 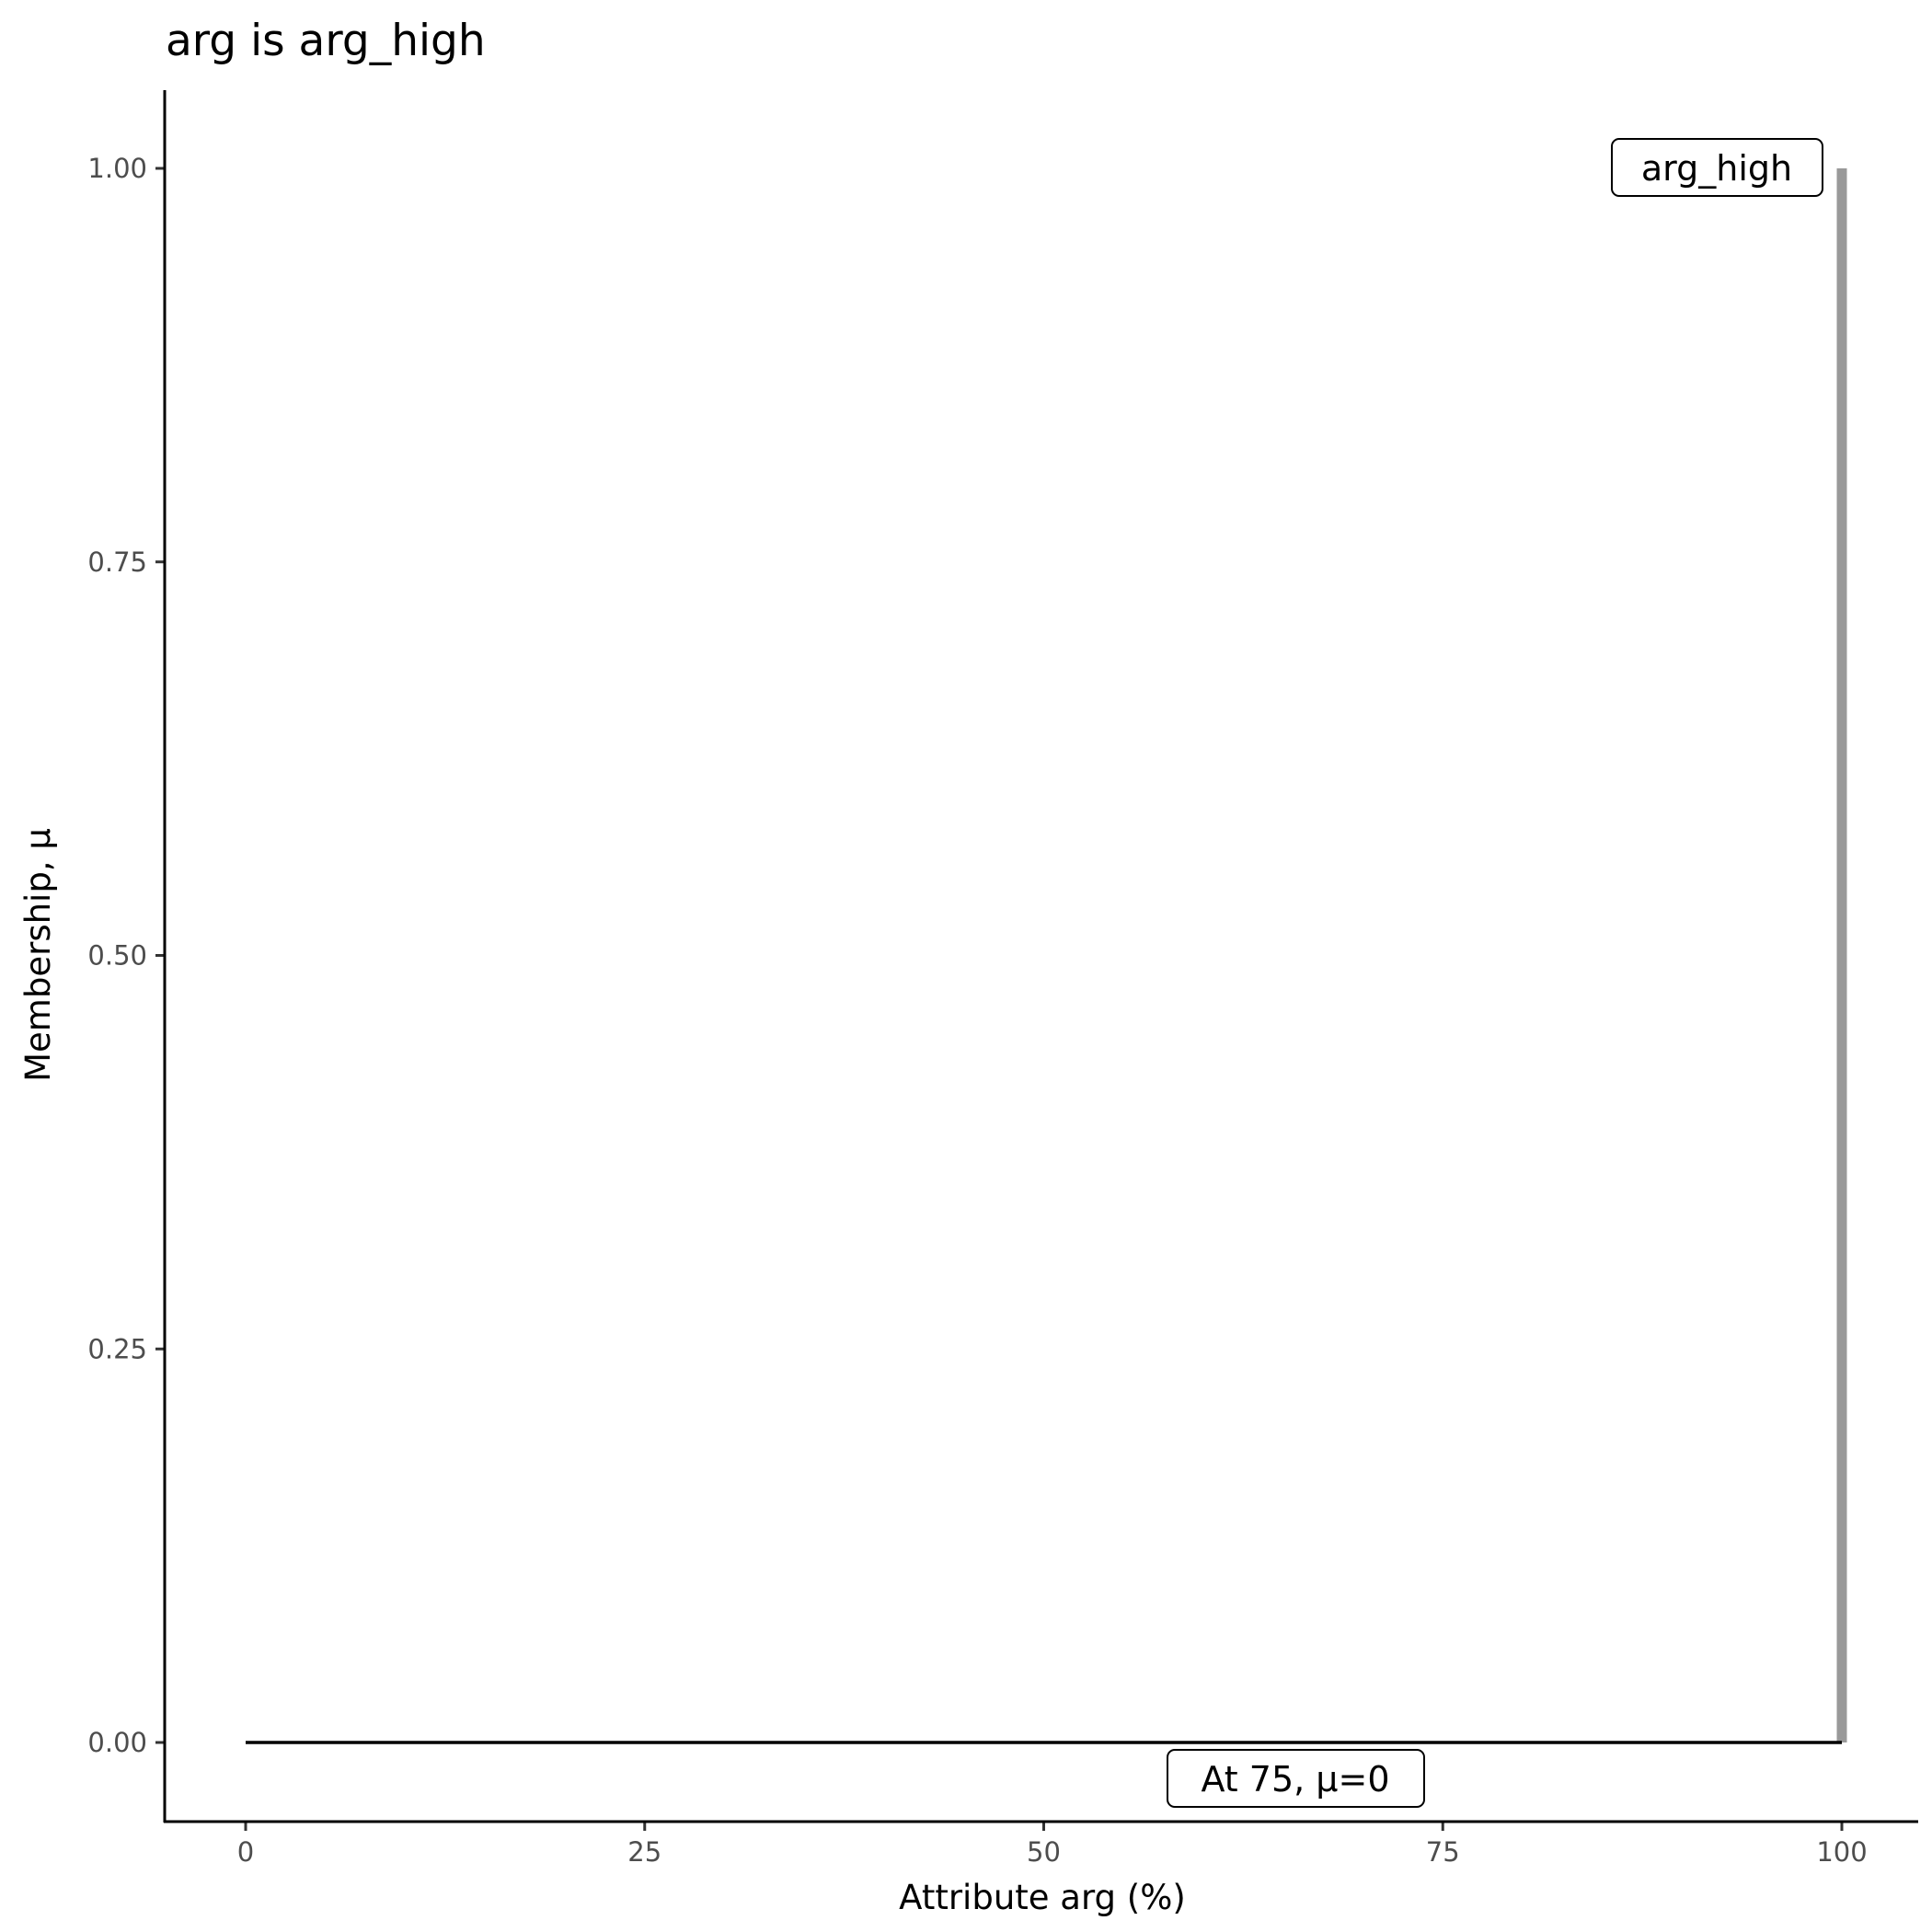 I want to click on chart-title: arg is arg_high, so click(x=326, y=41).